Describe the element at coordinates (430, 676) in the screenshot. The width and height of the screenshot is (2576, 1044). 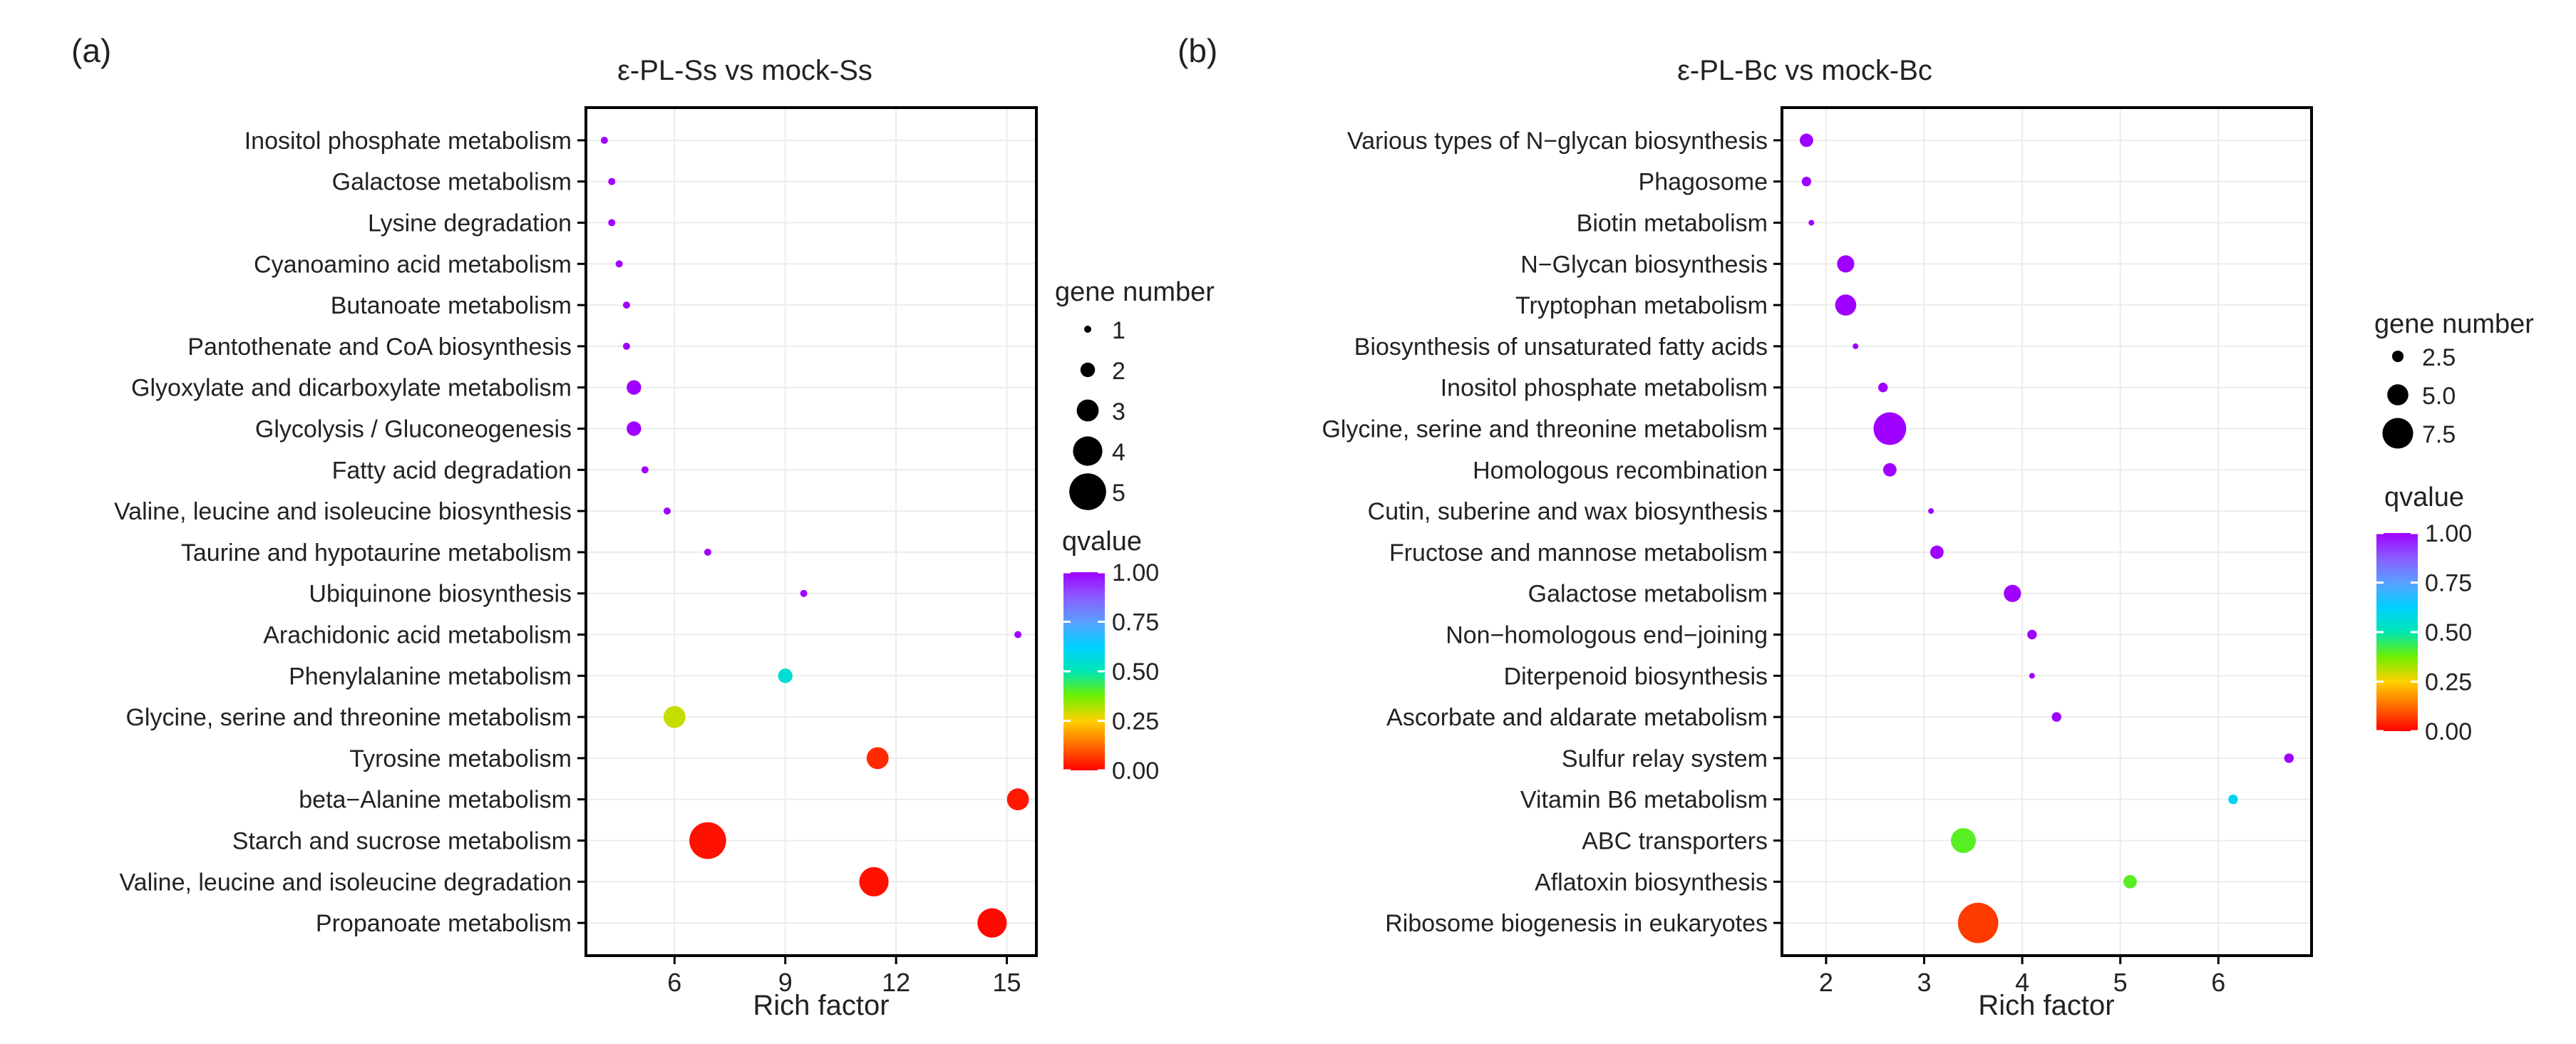
I see `y-tick-label: Phenylalanine metabolism` at that location.